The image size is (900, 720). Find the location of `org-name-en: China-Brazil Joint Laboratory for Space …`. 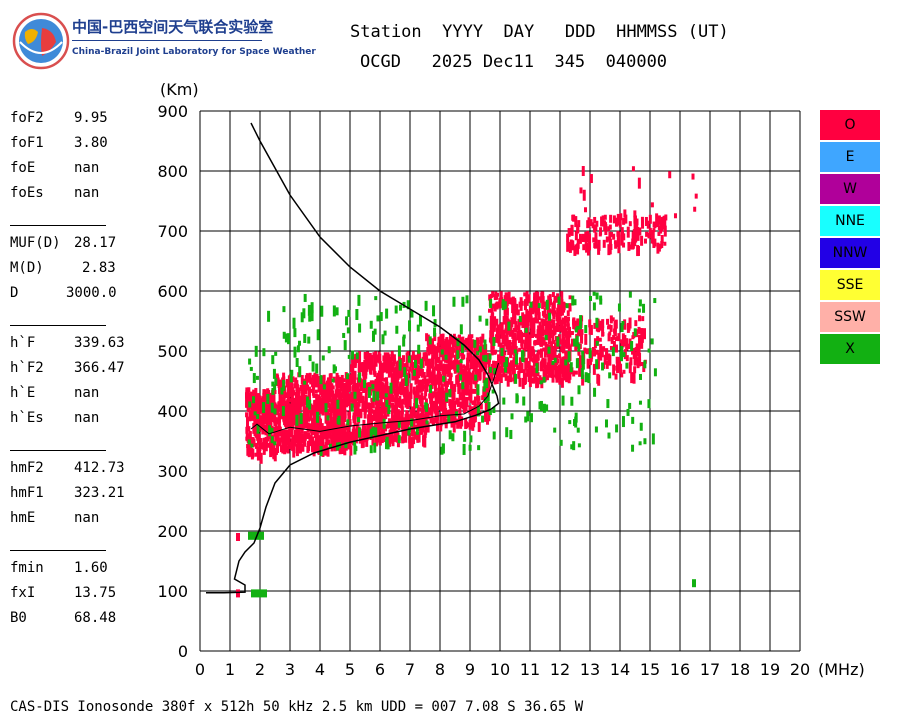

org-name-en: China-Brazil Joint Laboratory for Space … is located at coordinates (194, 52).